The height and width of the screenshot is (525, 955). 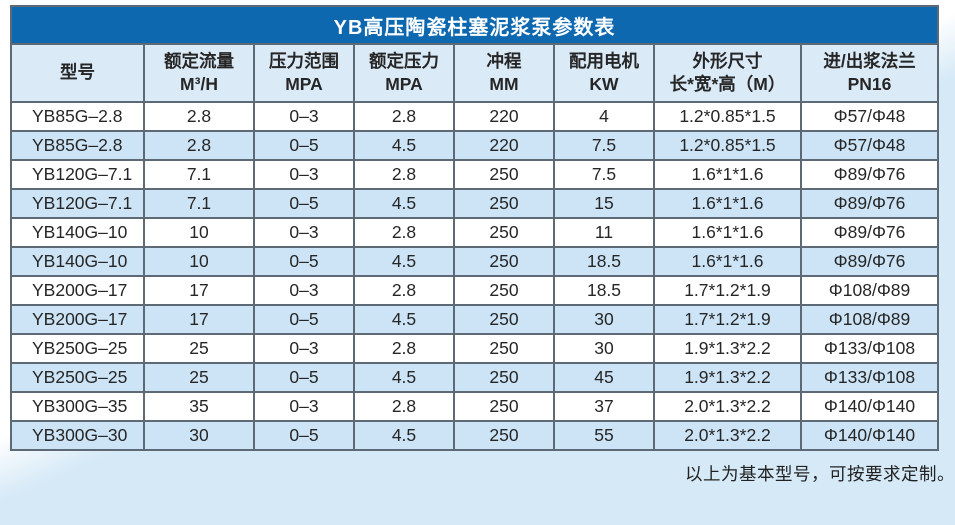 What do you see at coordinates (77, 406) in the screenshot?
I see `cell-model: YB300G–35` at bounding box center [77, 406].